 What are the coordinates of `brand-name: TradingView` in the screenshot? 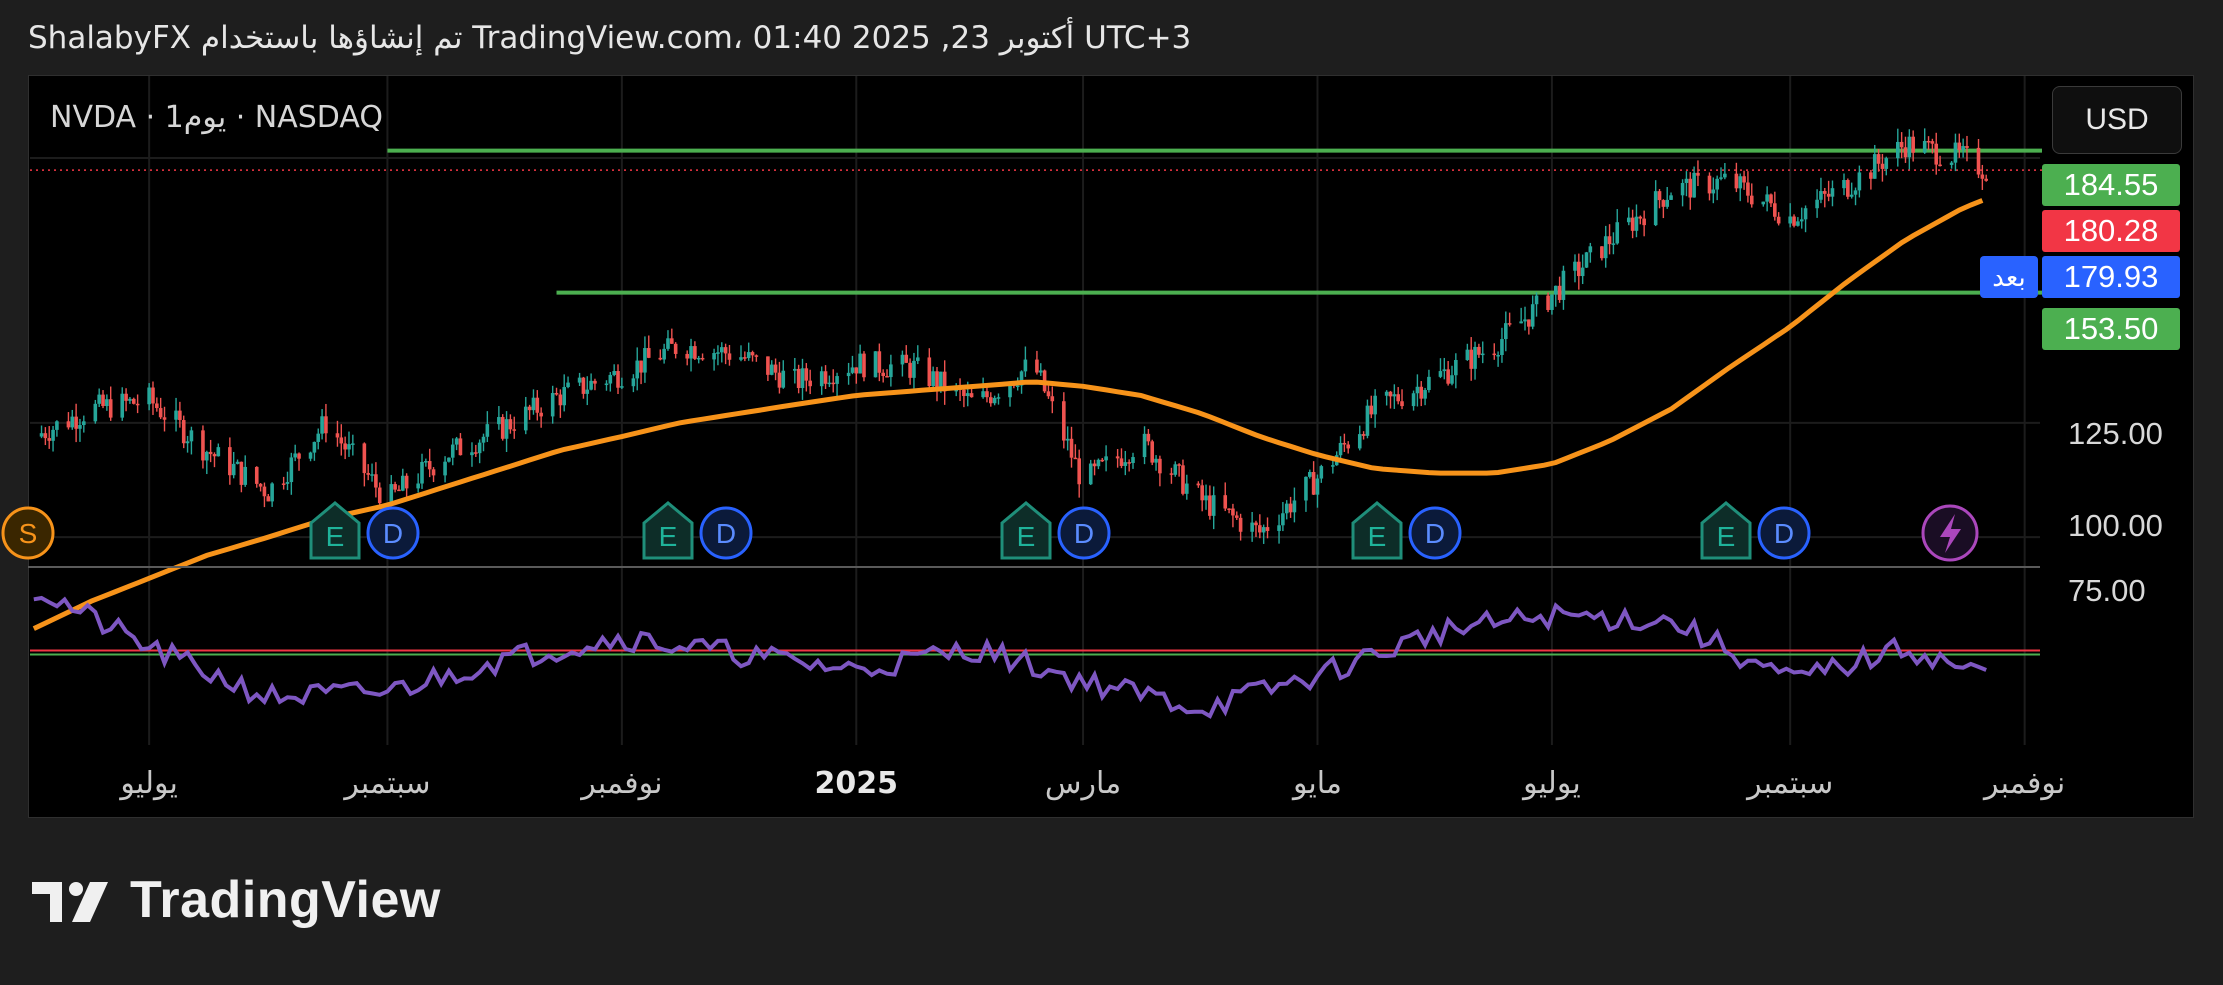 It's located at (285, 900).